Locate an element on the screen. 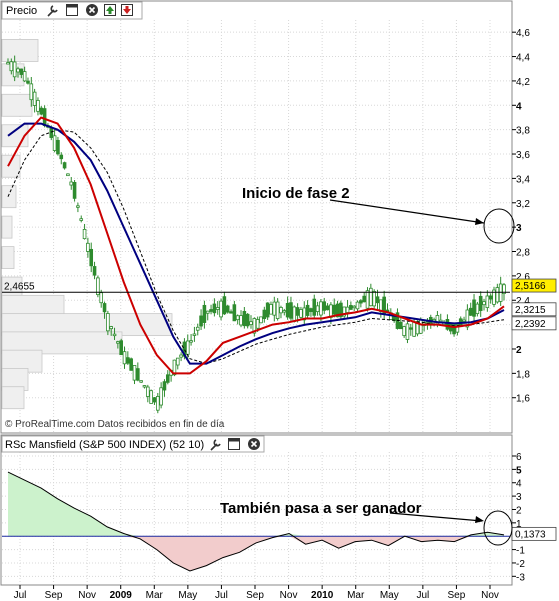 The height and width of the screenshot is (601, 559). move-up-icon is located at coordinates (110, 10).